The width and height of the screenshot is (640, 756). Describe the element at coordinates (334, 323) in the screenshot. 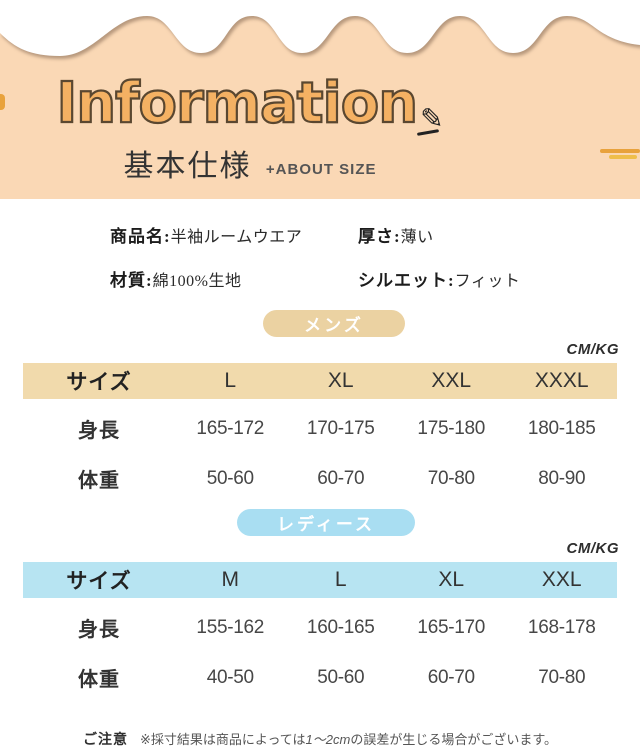

I see `mens-badge: メンズ` at that location.